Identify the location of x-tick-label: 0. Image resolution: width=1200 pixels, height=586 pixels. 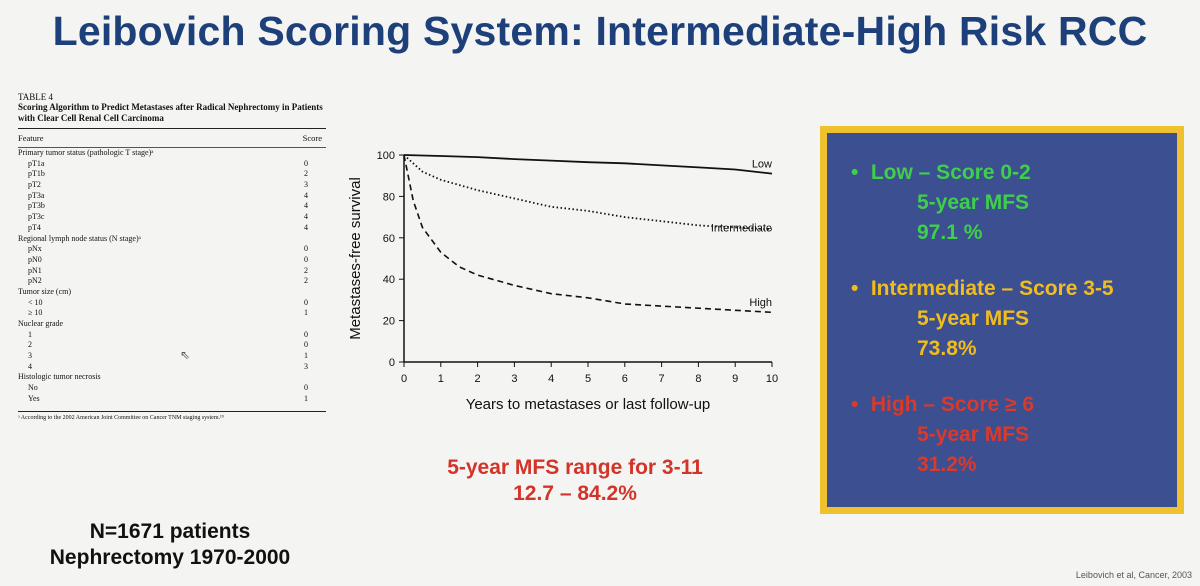
(404, 379).